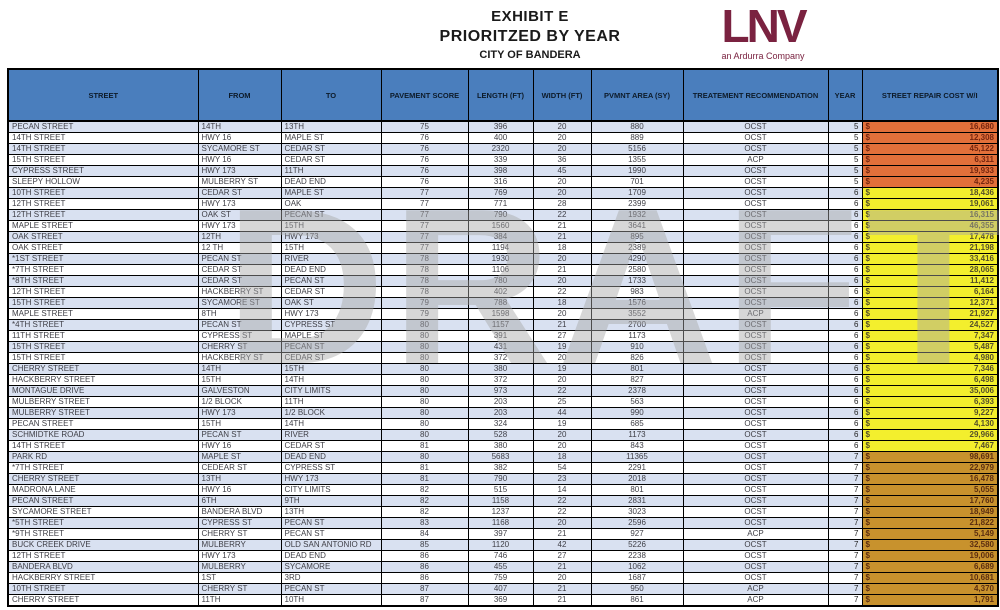  I want to click on cell-width-ft: 44, so click(562, 413).